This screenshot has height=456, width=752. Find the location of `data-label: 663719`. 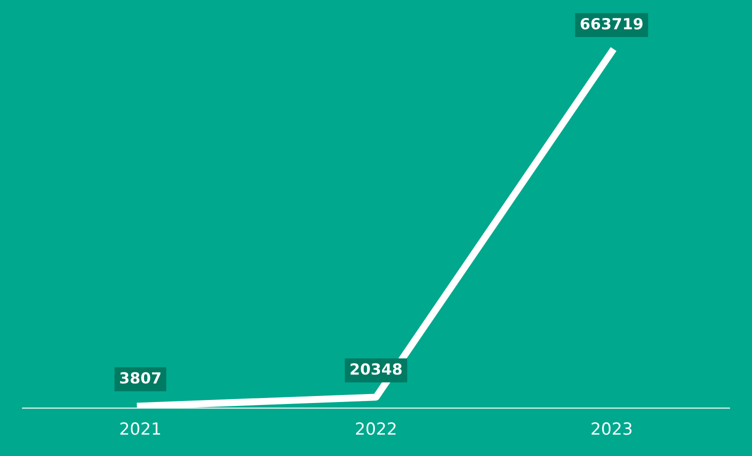

data-label: 663719 is located at coordinates (611, 24).